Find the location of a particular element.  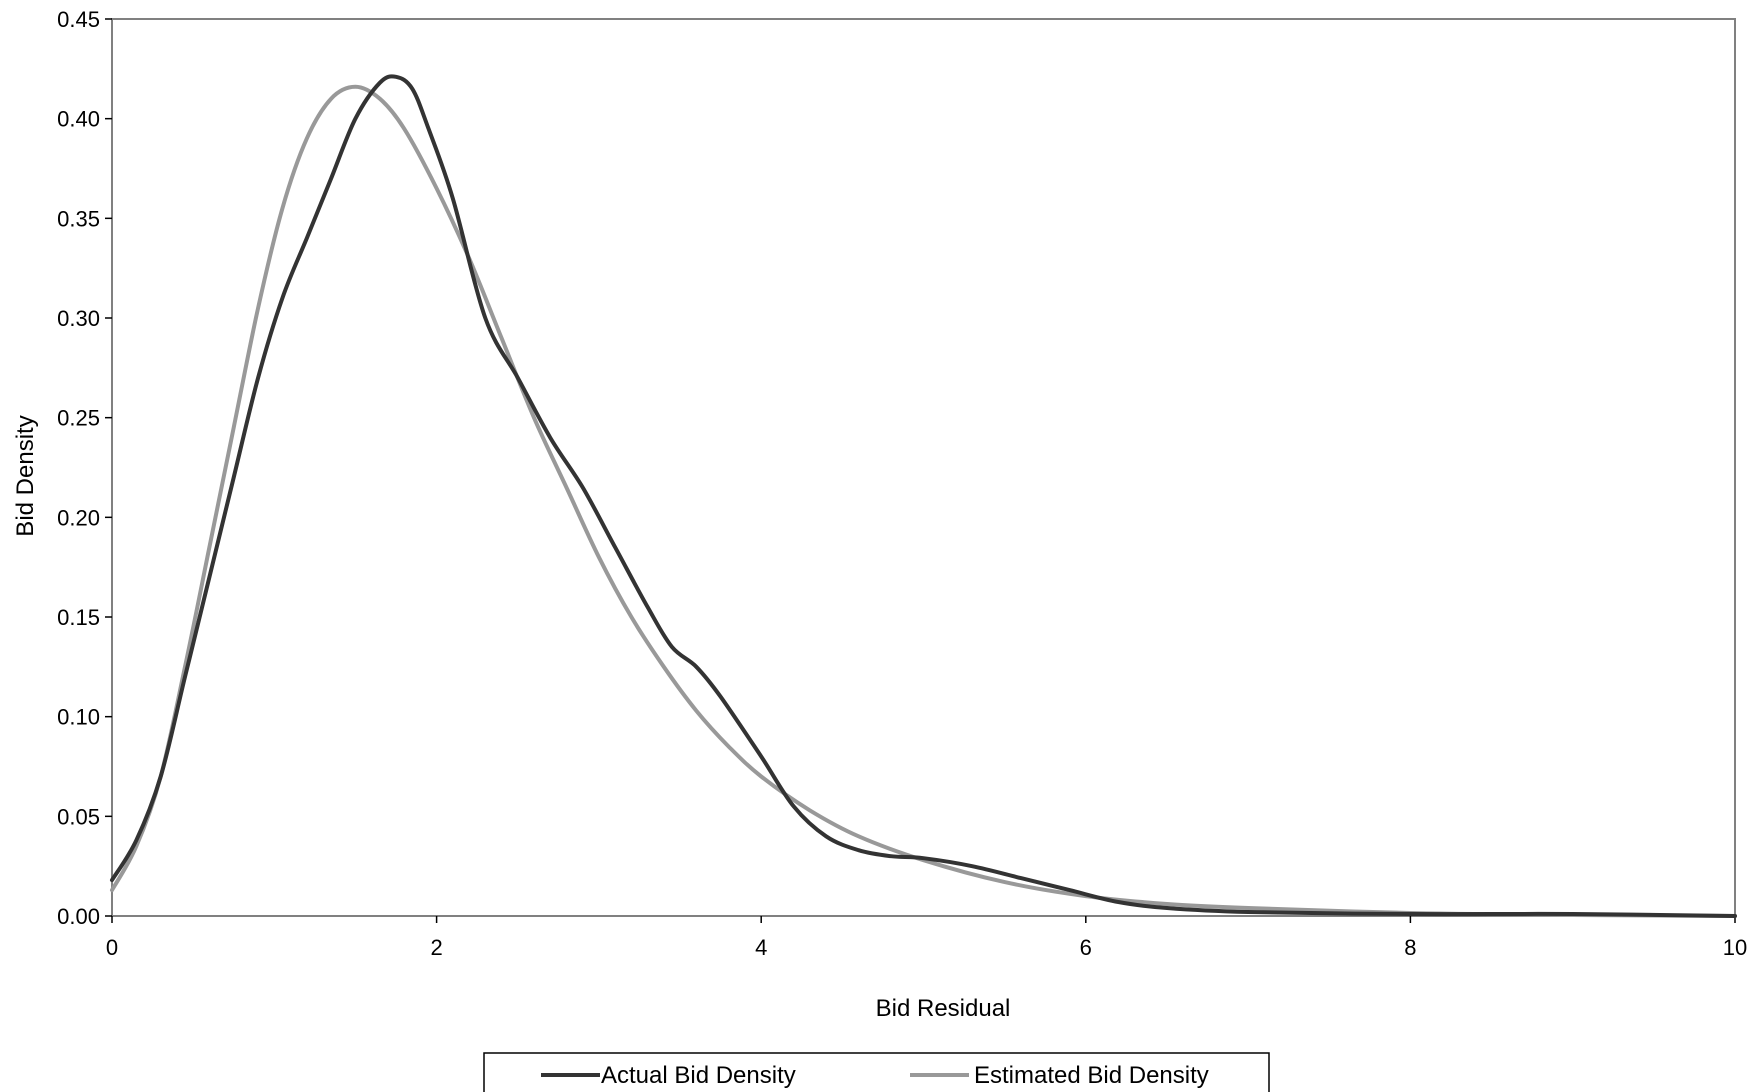

y-tick-label: 0.05 is located at coordinates (78, 816).